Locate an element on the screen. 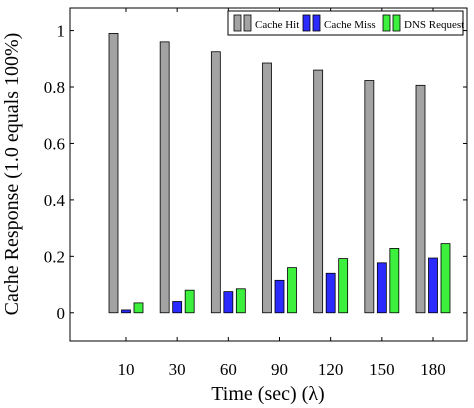 This screenshot has height=408, width=474. x-tick-label: 150 is located at coordinates (382, 369).